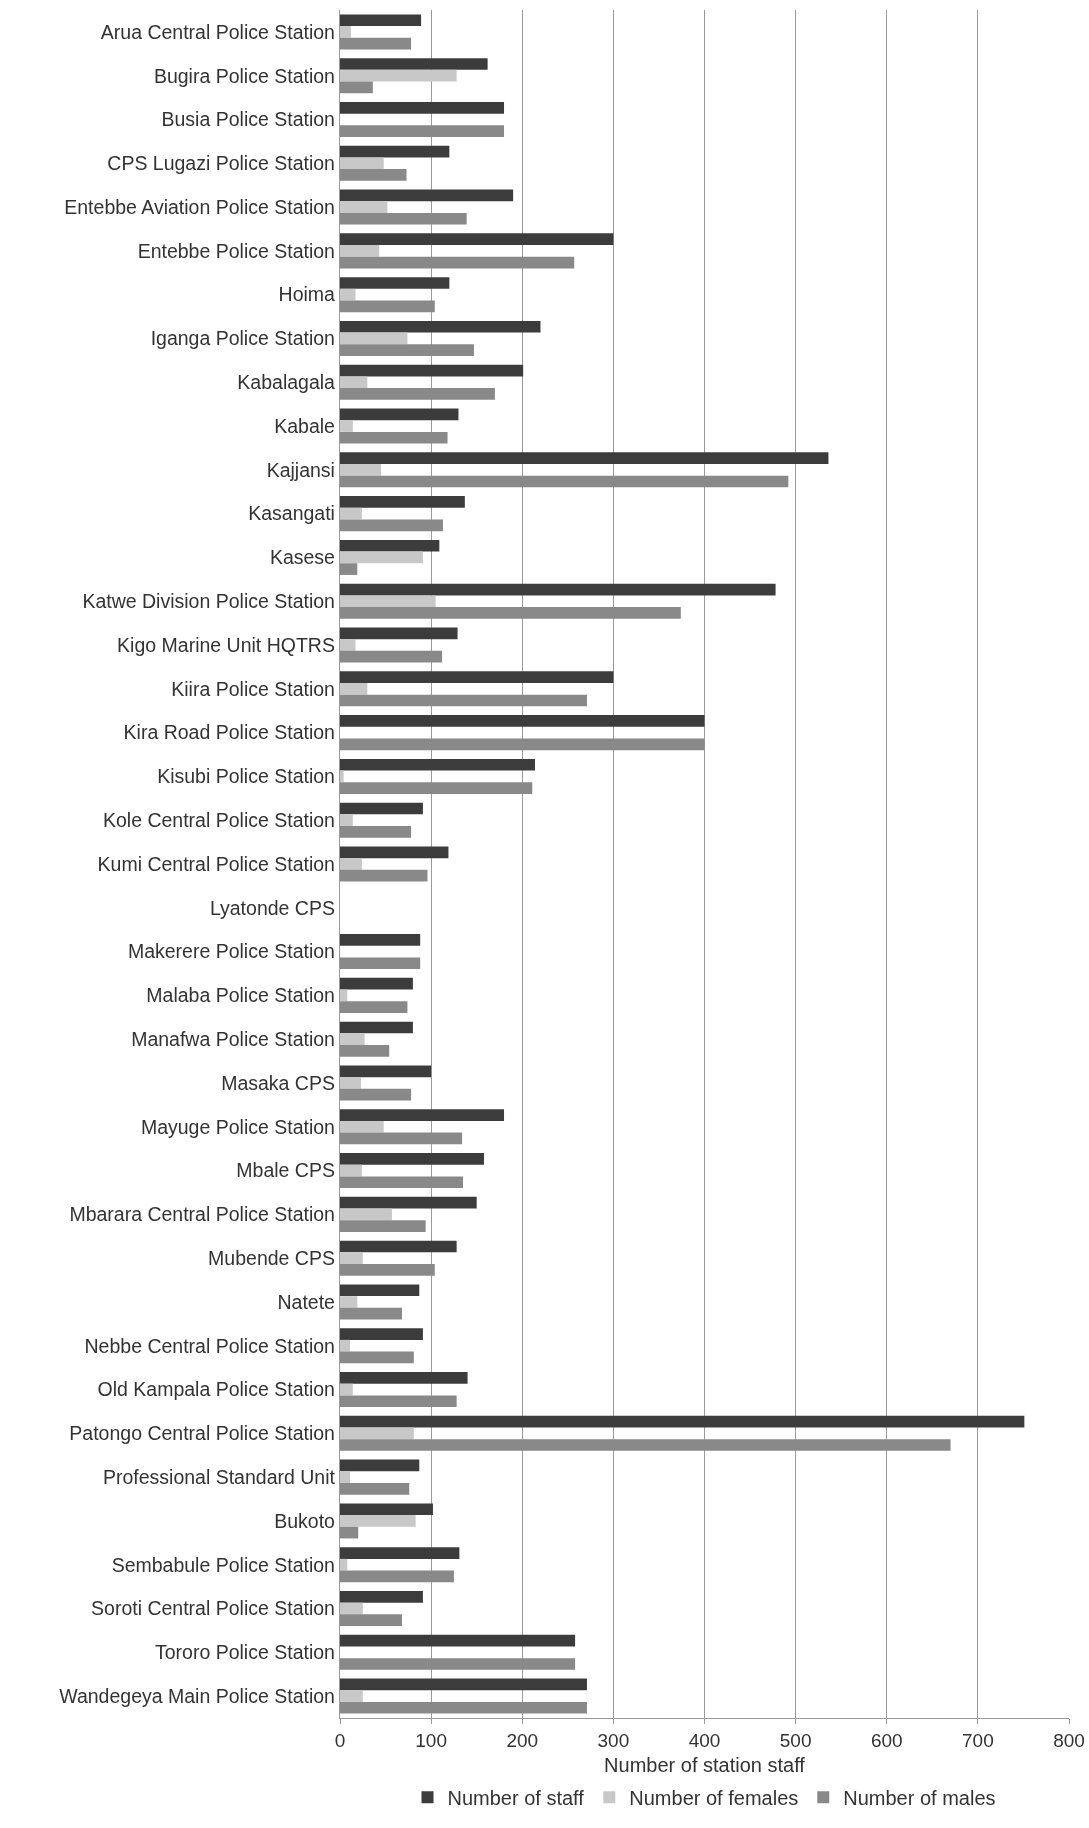  I want to click on y-tick-label: Kole Central Police Station, so click(218, 820).